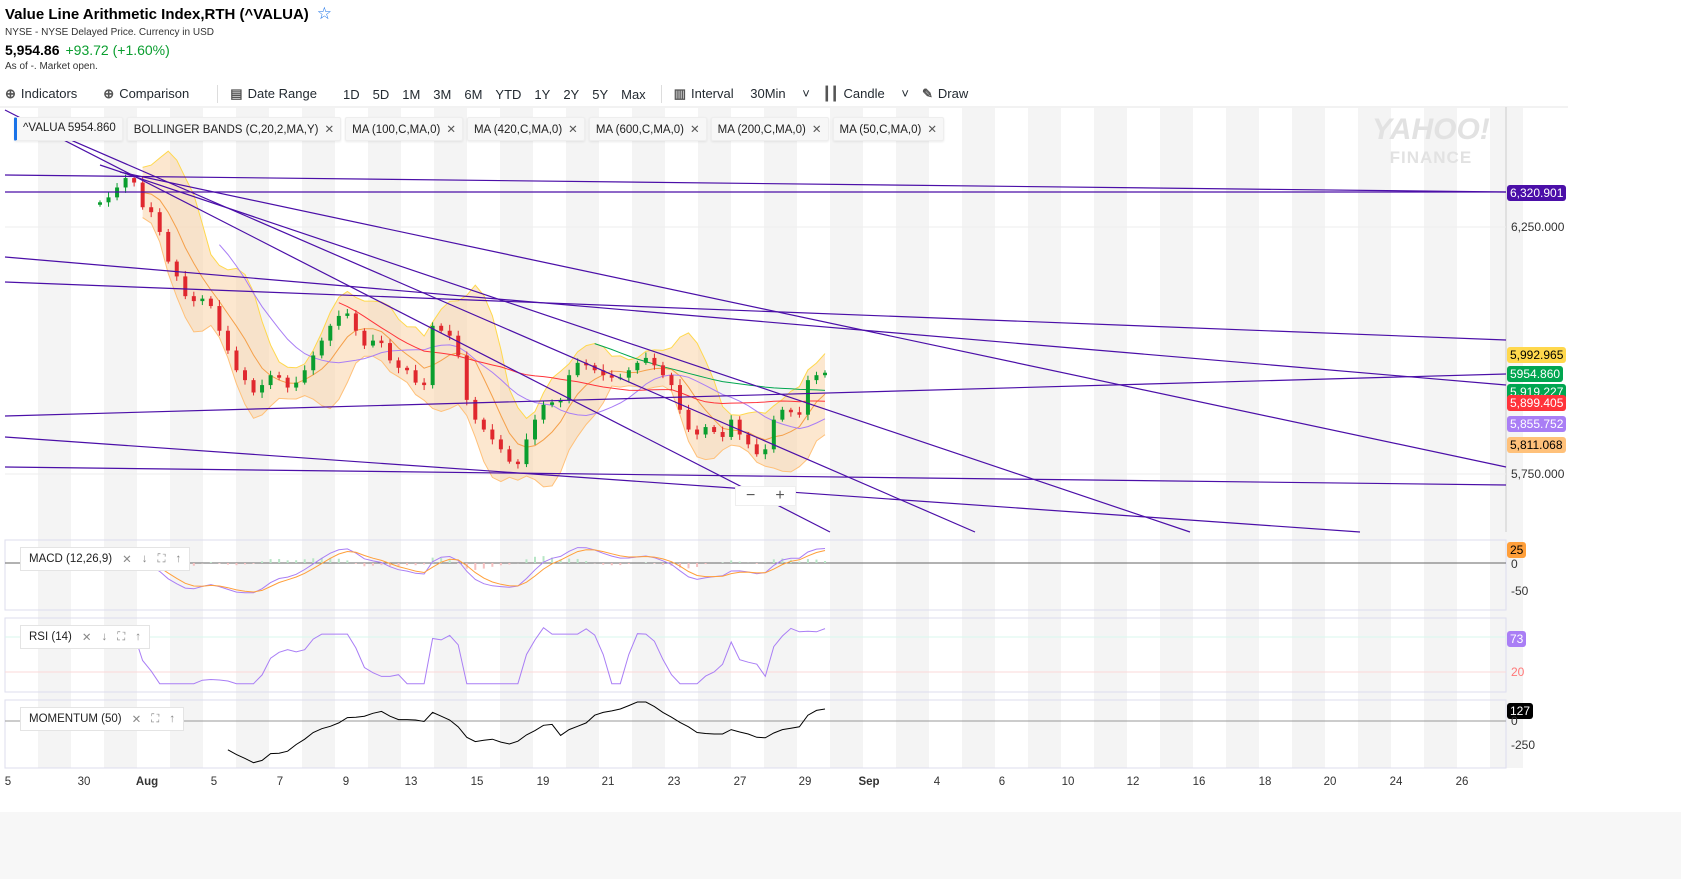  What do you see at coordinates (769, 129) in the screenshot?
I see `legend-ma200: MA (200,C,MA,0) ✕` at bounding box center [769, 129].